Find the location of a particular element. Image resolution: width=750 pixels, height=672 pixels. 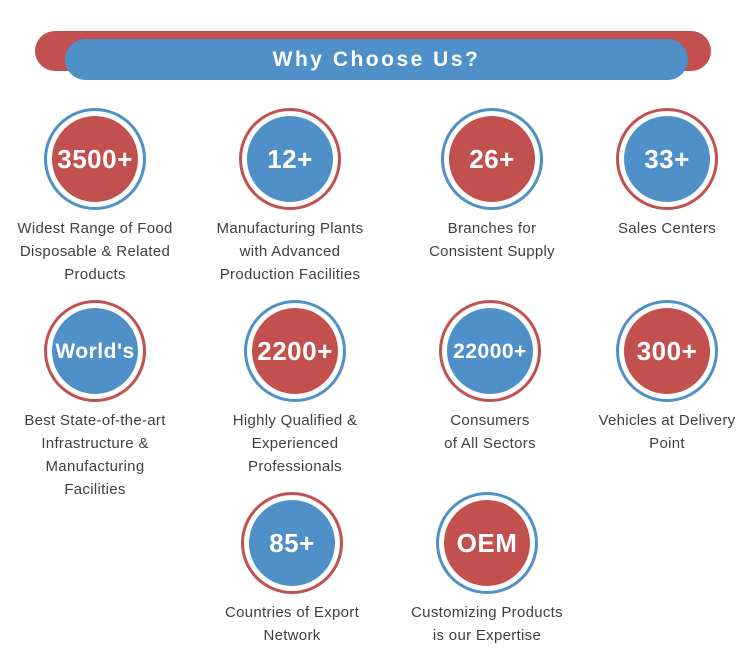

stat-caption: Countries of Export Network is located at coordinates (292, 624).